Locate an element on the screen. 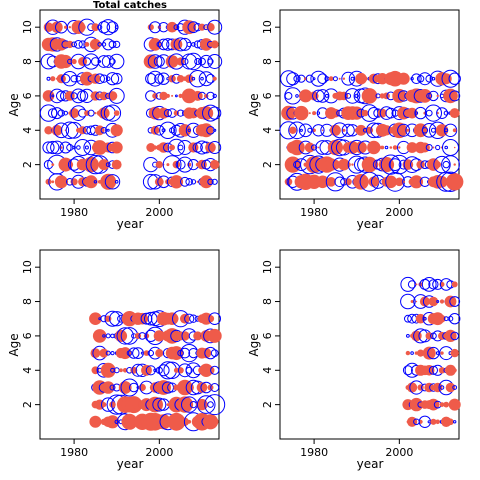  y-tick-label: 8 is located at coordinates (27, 301).